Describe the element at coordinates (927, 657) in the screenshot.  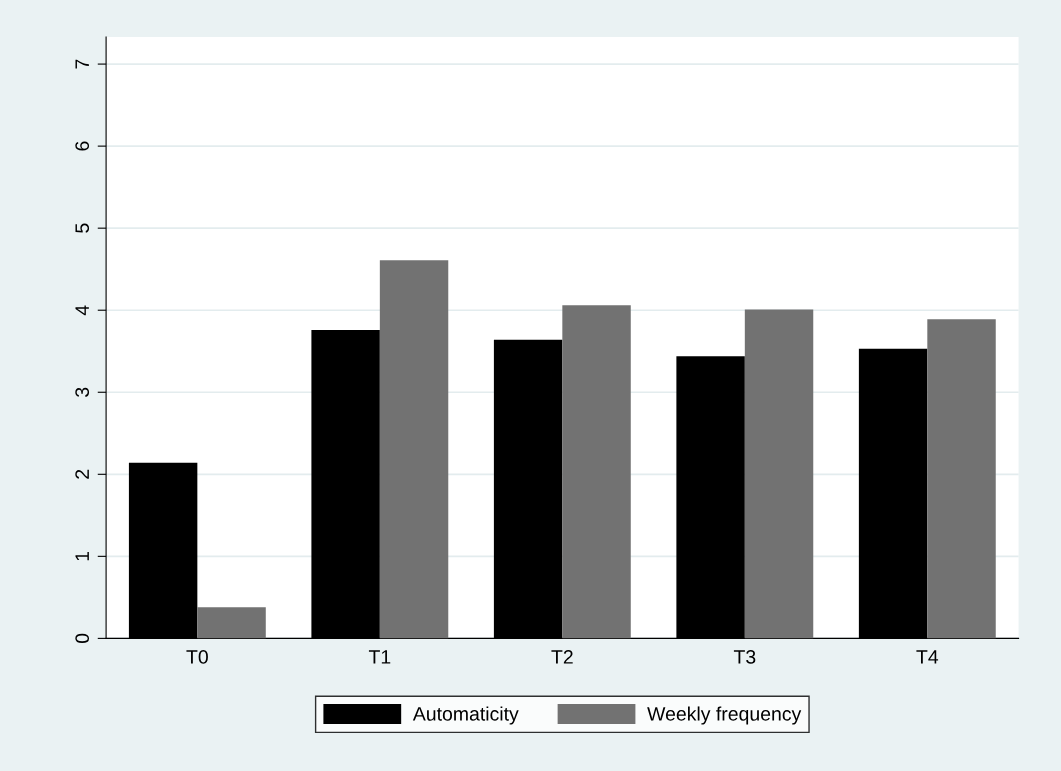
I see `x-tick-label: T4` at that location.